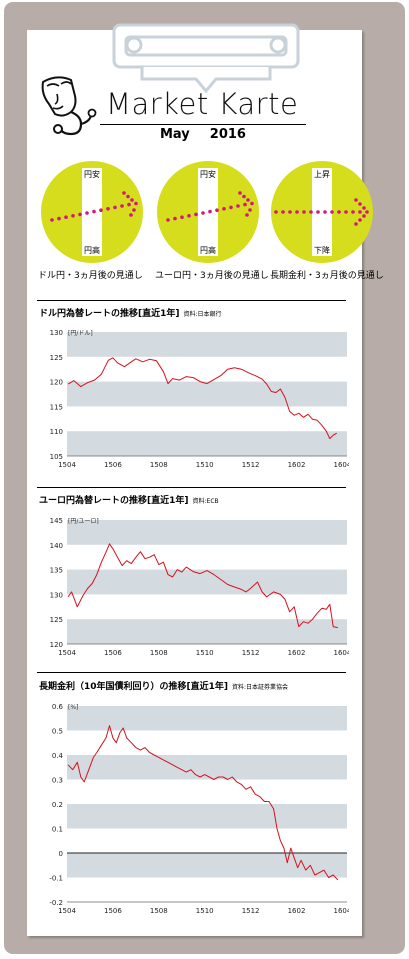  Describe the element at coordinates (80, 333) in the screenshot. I see `y-unit-label: [円/ドル]` at that location.